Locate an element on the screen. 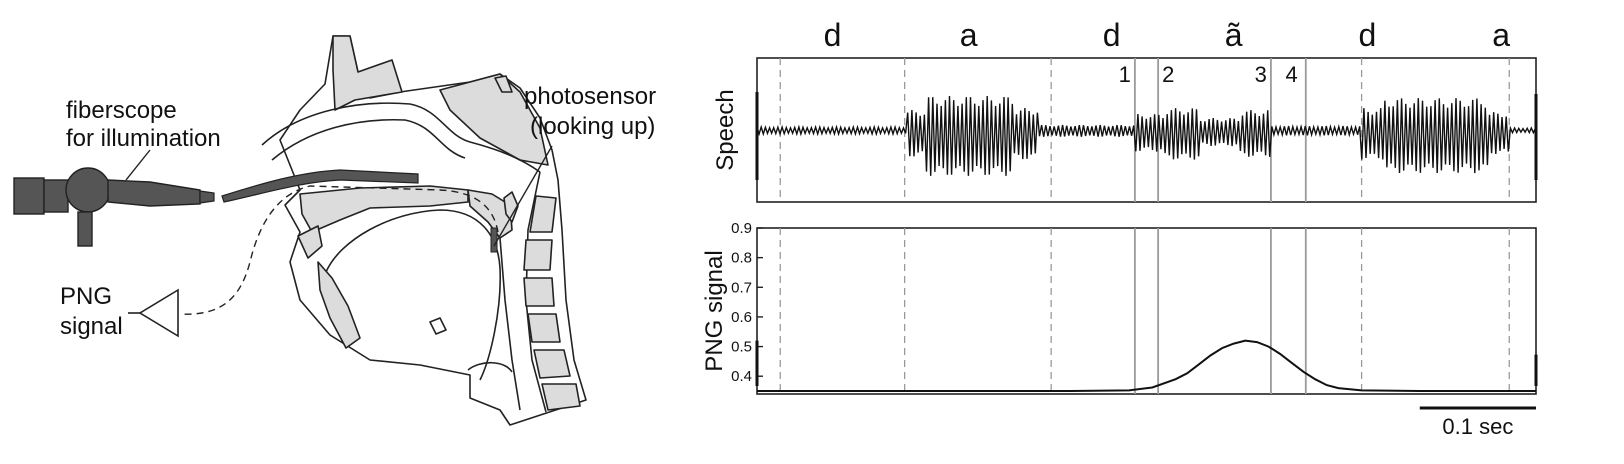 The width and height of the screenshot is (1624, 464). png-ytick-label: 0.6 is located at coordinates (741, 317).